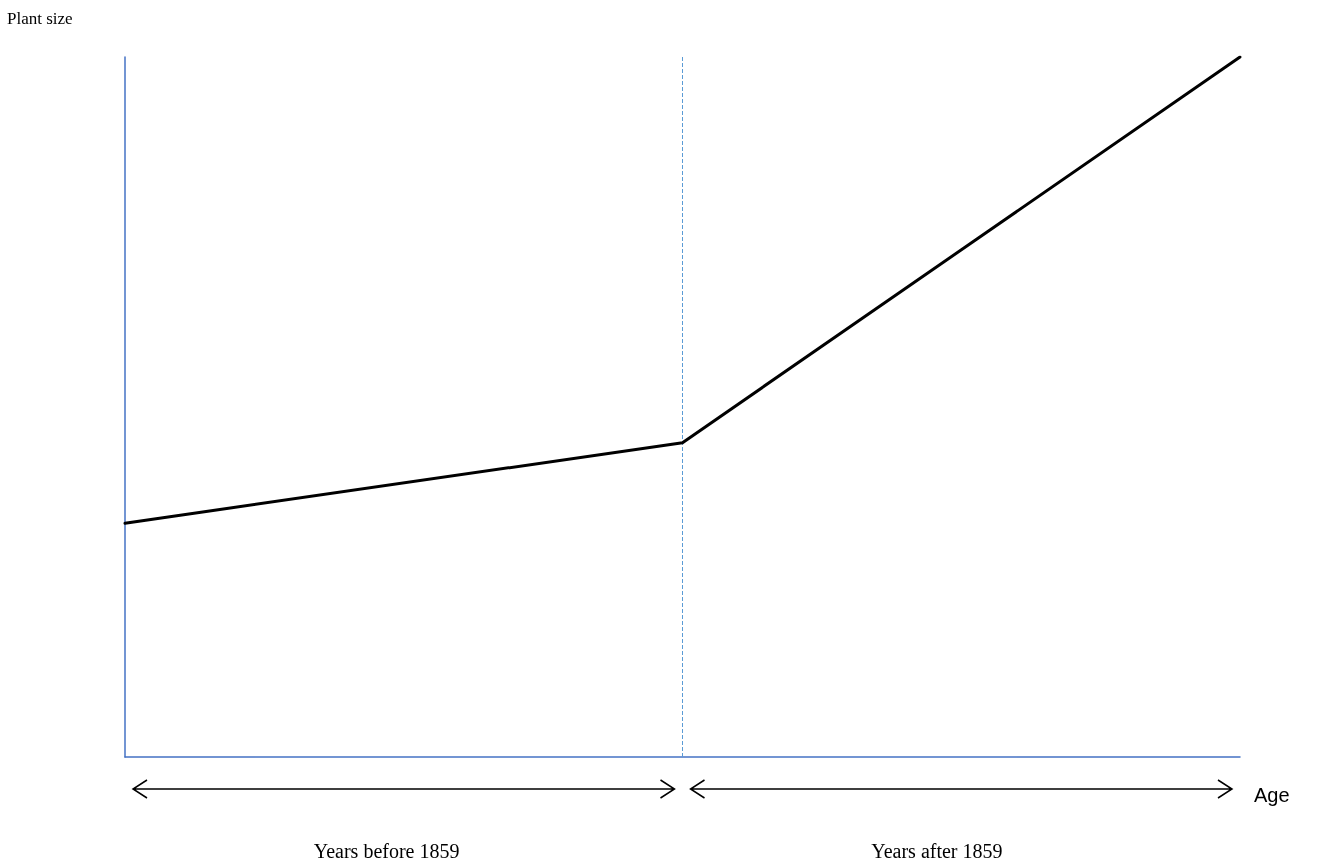 This screenshot has height=868, width=1336. What do you see at coordinates (1272, 795) in the screenshot?
I see `x-axis-title: Age` at bounding box center [1272, 795].